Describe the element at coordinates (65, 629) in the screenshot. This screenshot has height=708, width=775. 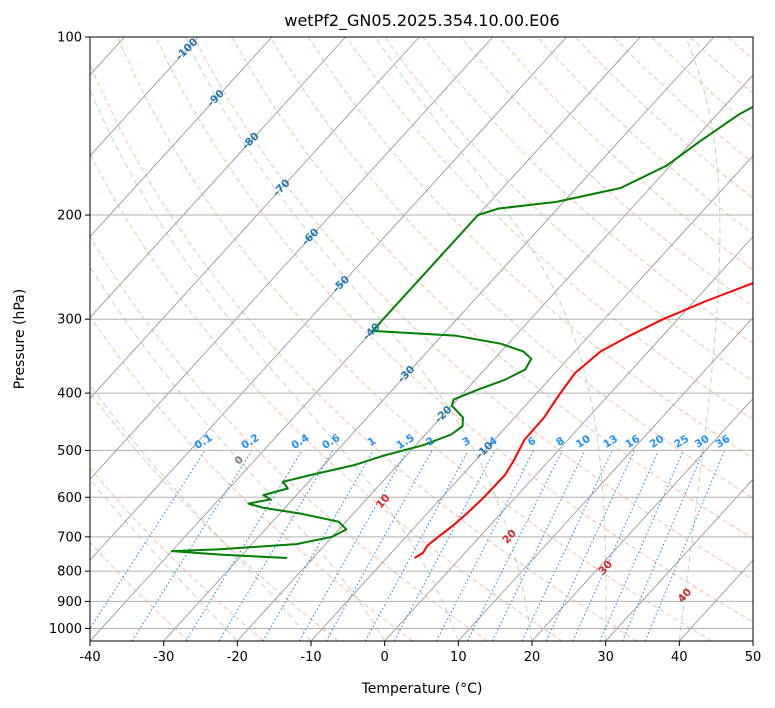
I see `y-tick-label: 1000` at that location.